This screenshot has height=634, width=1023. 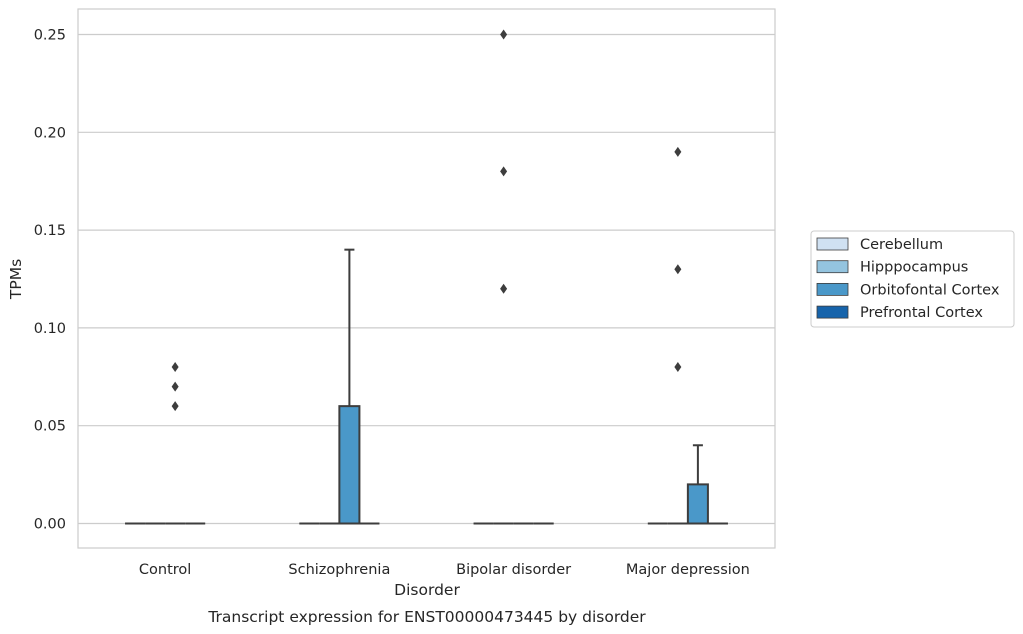 I want to click on y-tick-label: 0.00, so click(x=50, y=525).